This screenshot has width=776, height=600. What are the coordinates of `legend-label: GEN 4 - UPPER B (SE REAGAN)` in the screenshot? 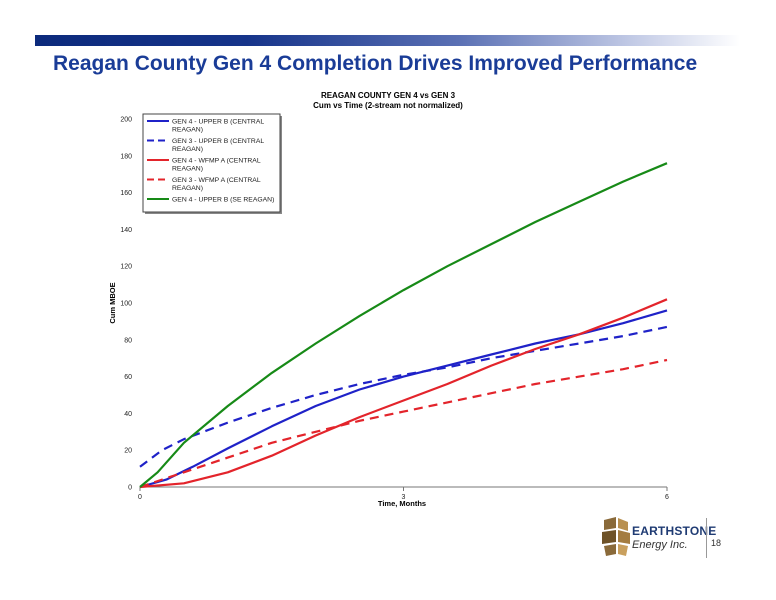 It's located at (223, 200).